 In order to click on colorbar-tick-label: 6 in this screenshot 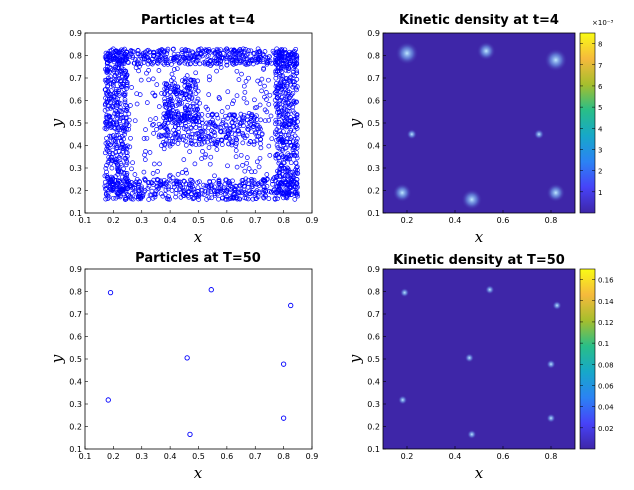, I will do `click(600, 87)`.